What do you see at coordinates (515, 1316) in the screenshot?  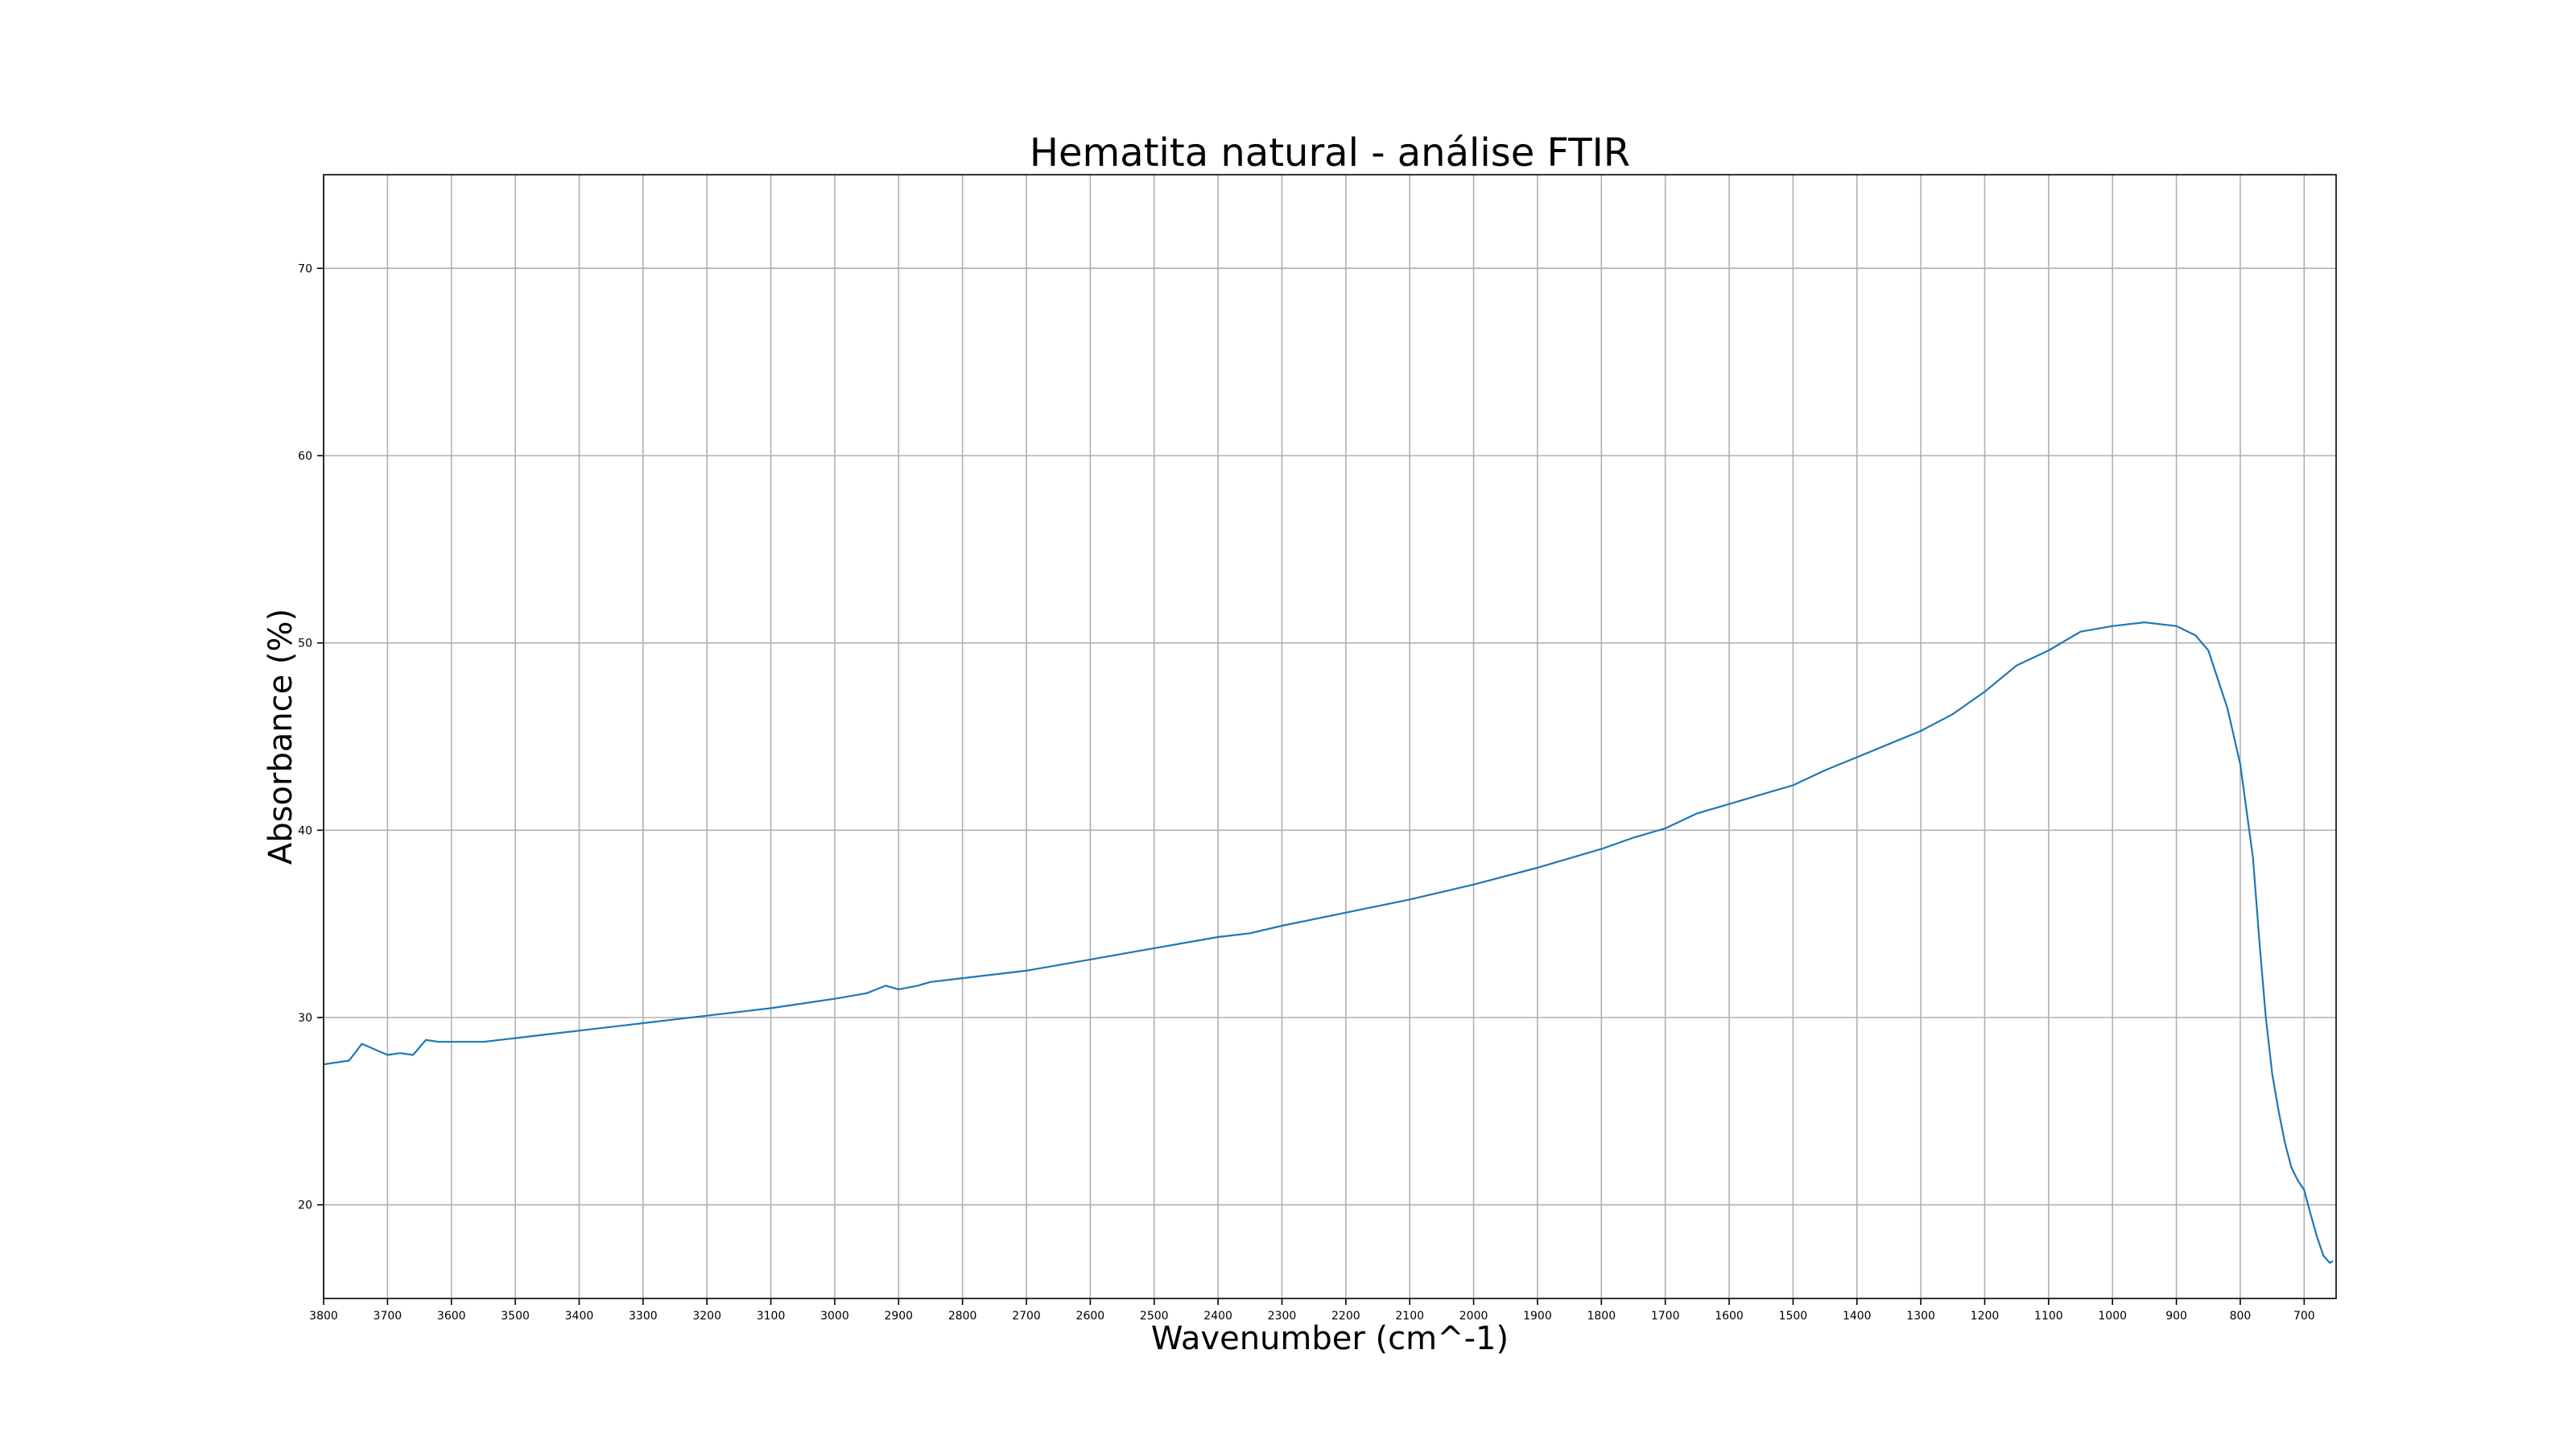 I see `x-tick-label: 3500` at bounding box center [515, 1316].